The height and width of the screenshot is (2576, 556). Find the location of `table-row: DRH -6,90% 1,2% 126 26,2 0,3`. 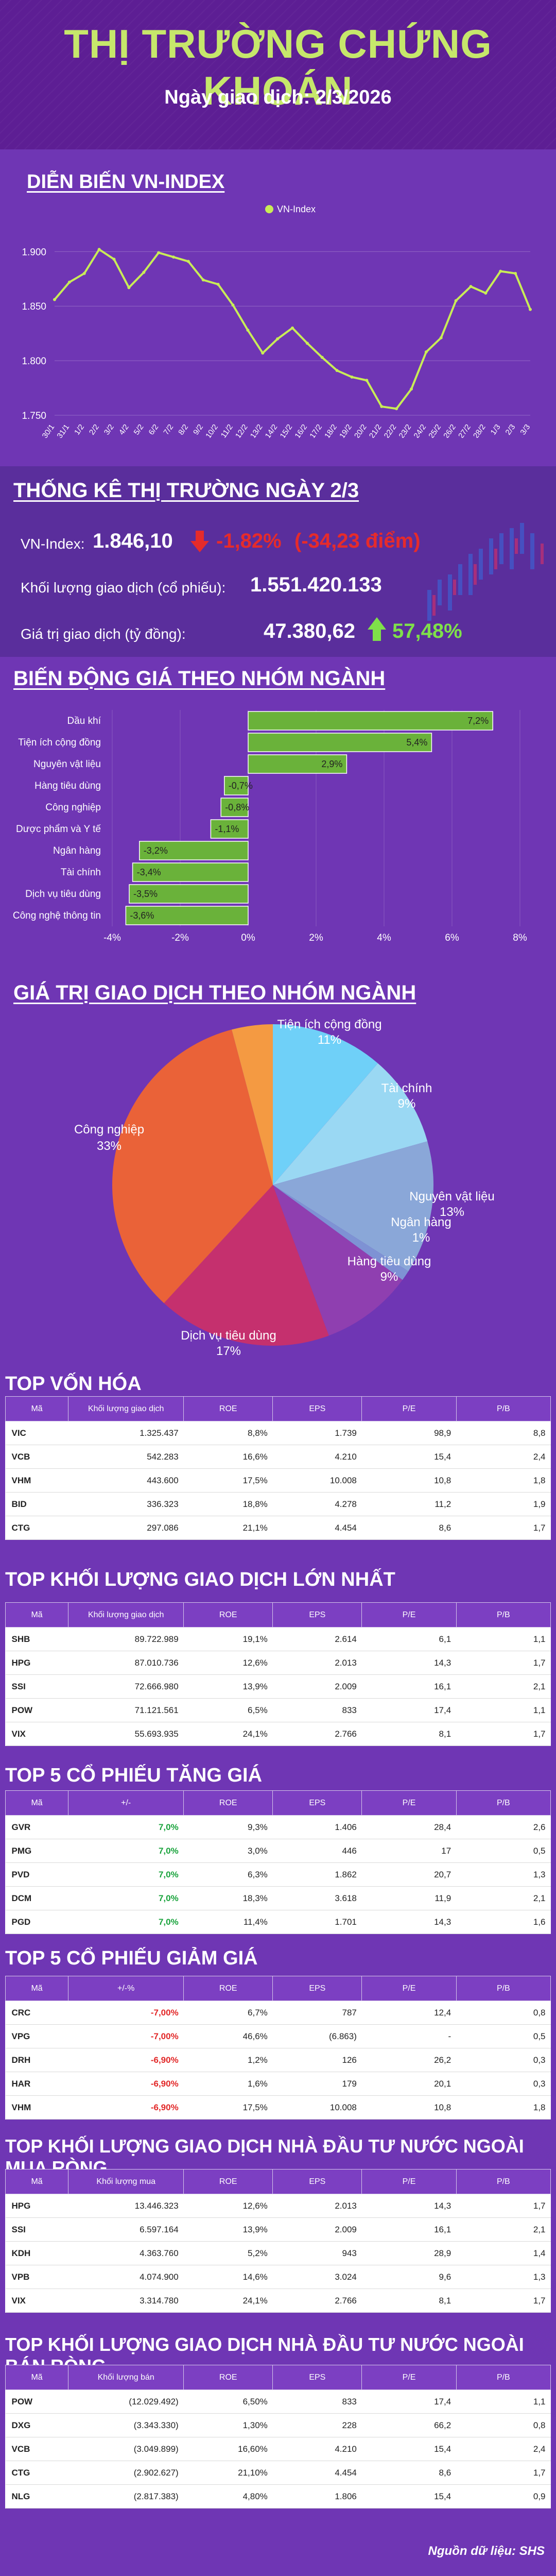

table-row: DRH -6,90% 1,2% 126 26,2 0,3 is located at coordinates (278, 2060).